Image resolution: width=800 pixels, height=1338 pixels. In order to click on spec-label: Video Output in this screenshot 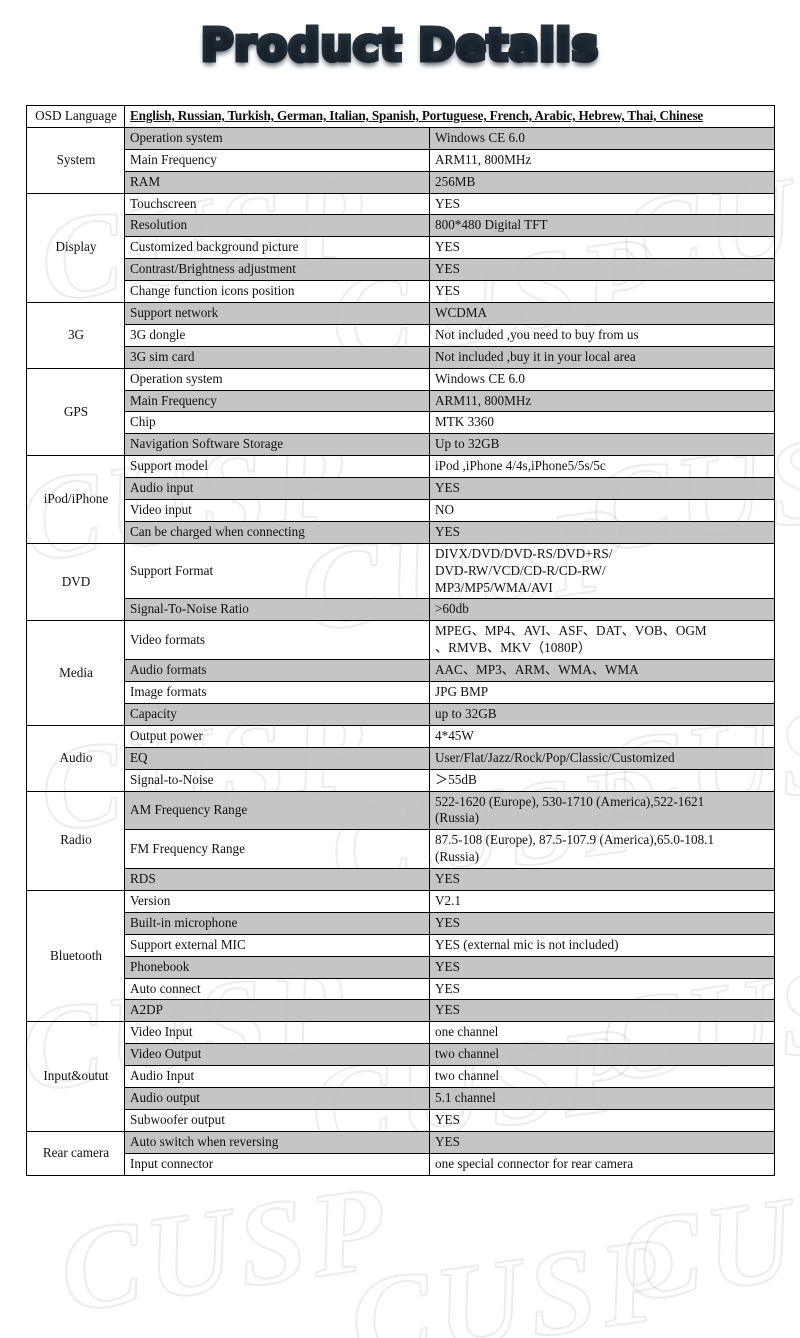, I will do `click(277, 1055)`.